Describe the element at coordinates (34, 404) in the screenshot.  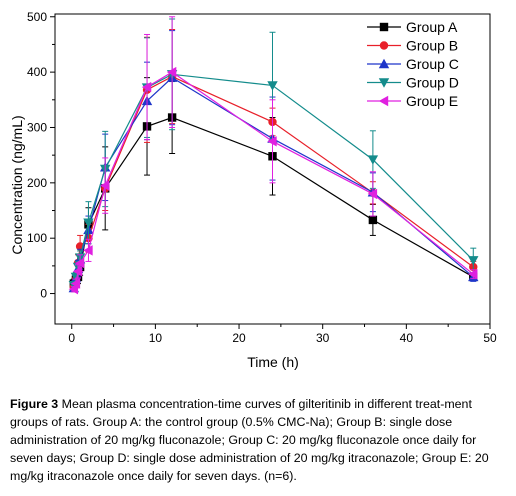
I see `figure-label: Figure 3` at that location.